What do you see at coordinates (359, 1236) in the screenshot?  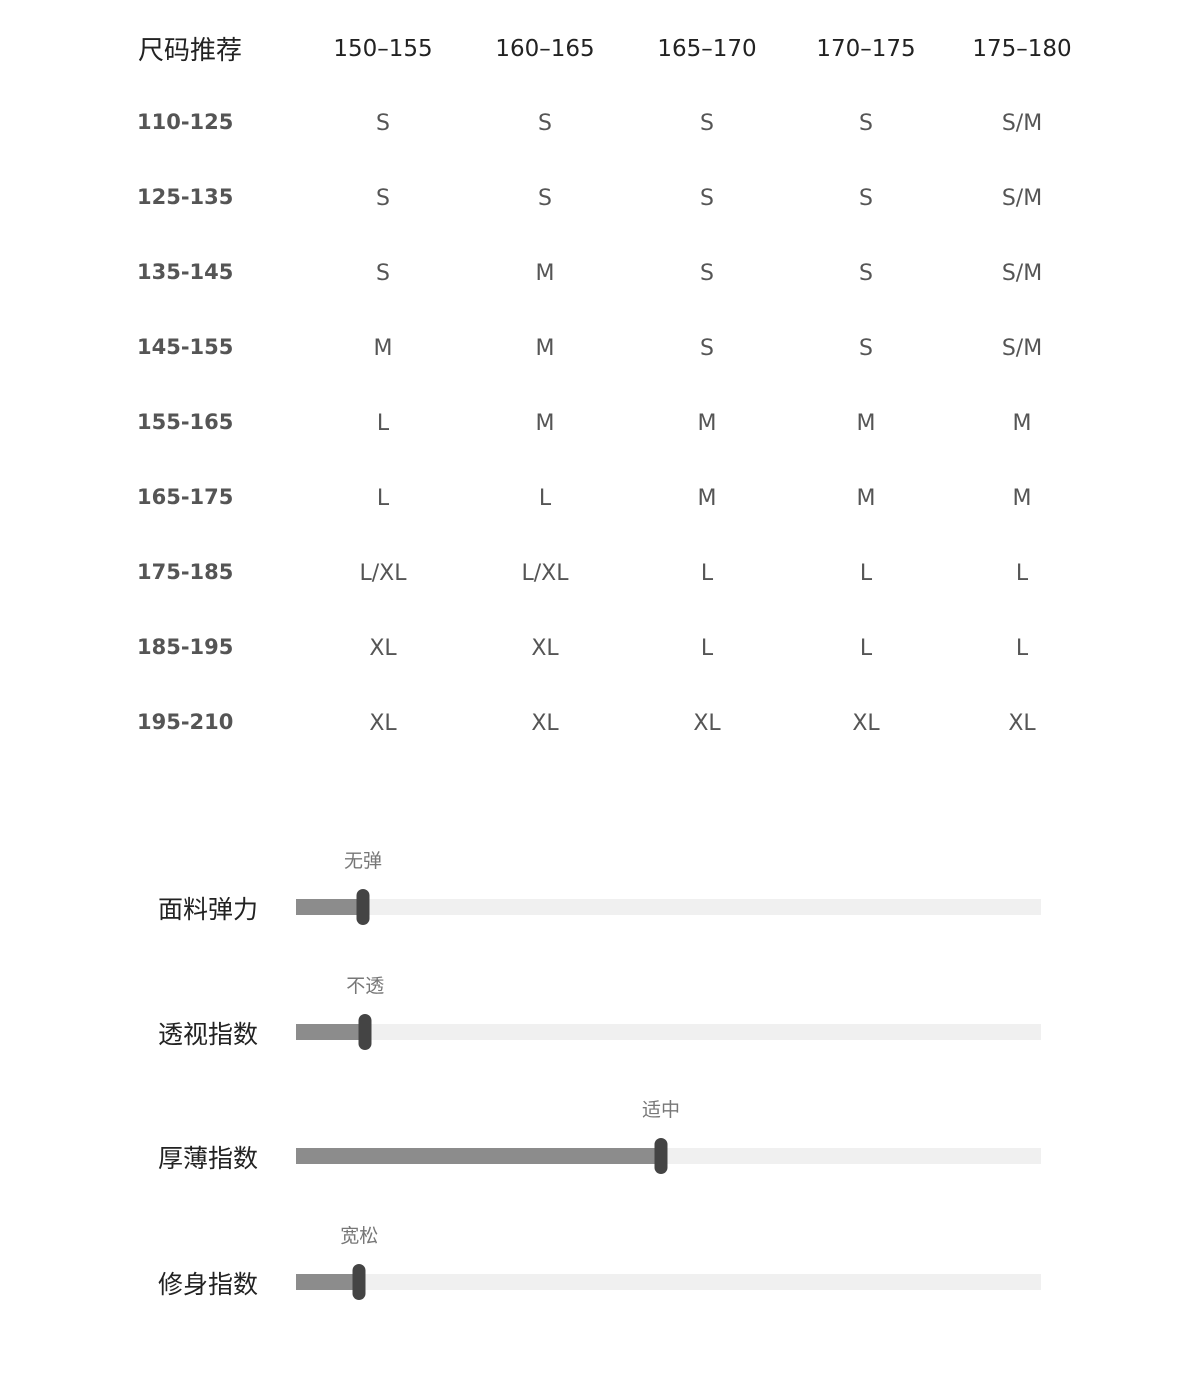 I see `slider-value-label: 宽松` at bounding box center [359, 1236].